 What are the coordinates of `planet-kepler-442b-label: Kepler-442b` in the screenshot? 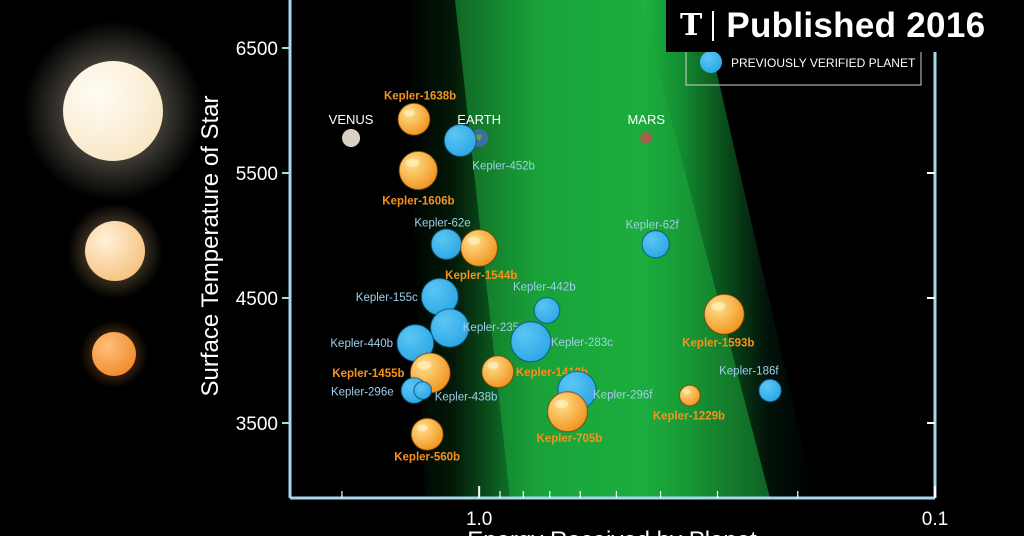 It's located at (544, 288).